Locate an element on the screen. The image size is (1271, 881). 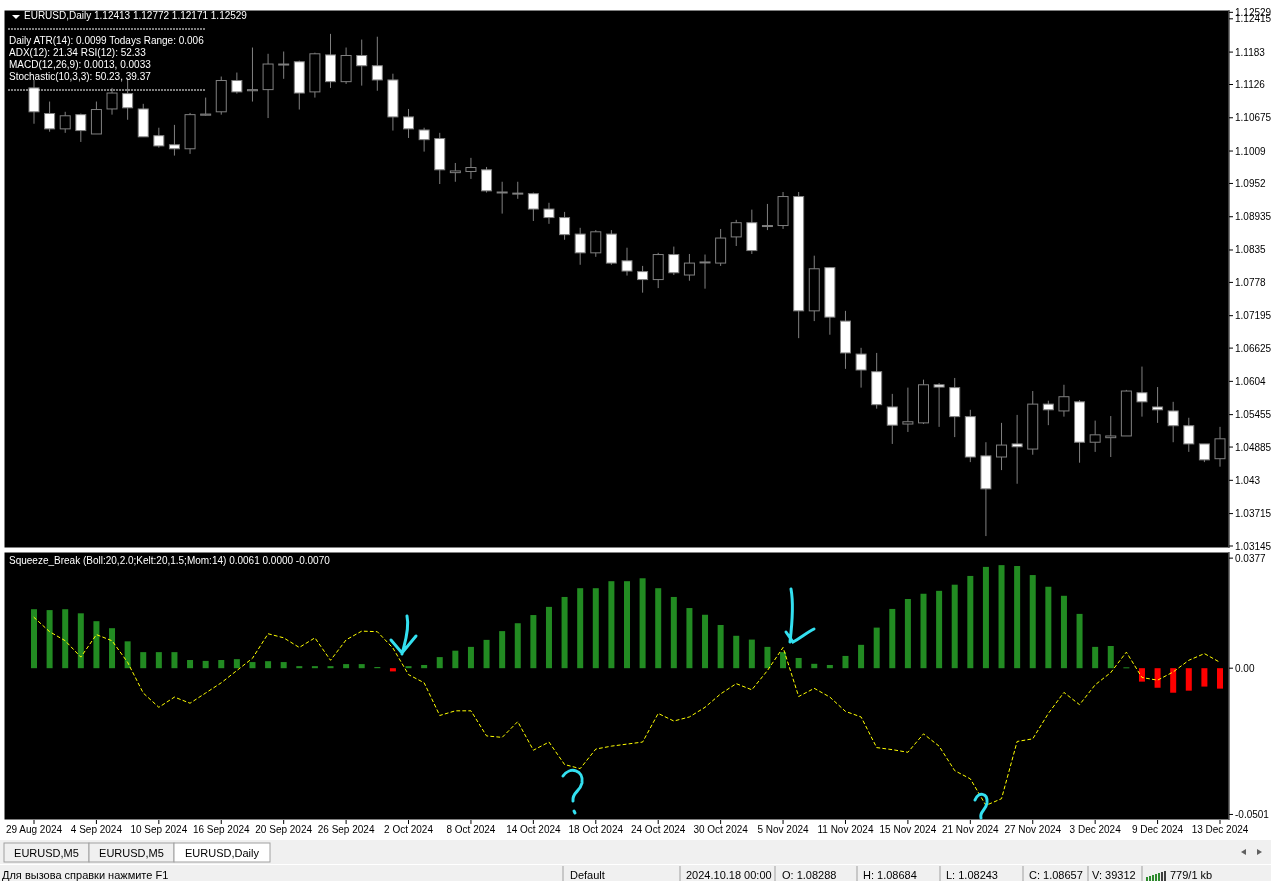
text: V: 39312 is located at coordinates (1114, 875).